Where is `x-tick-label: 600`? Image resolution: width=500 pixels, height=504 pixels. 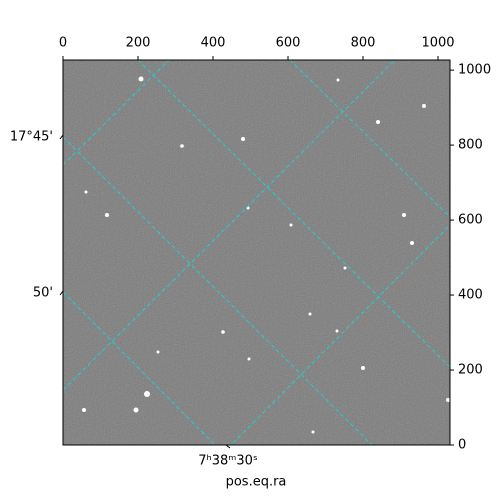
x-tick-label: 600 is located at coordinates (288, 43).